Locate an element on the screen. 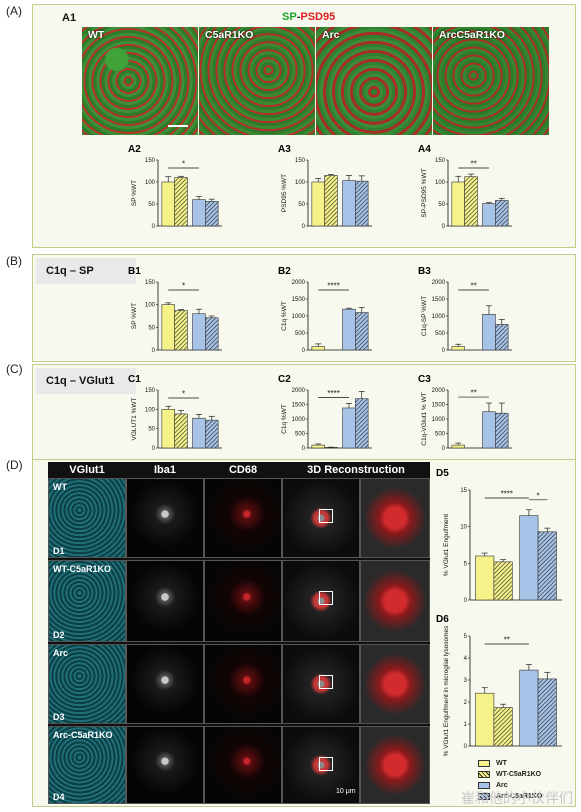 This screenshot has height=812, width=581. title-dash: - is located at coordinates (298, 17).